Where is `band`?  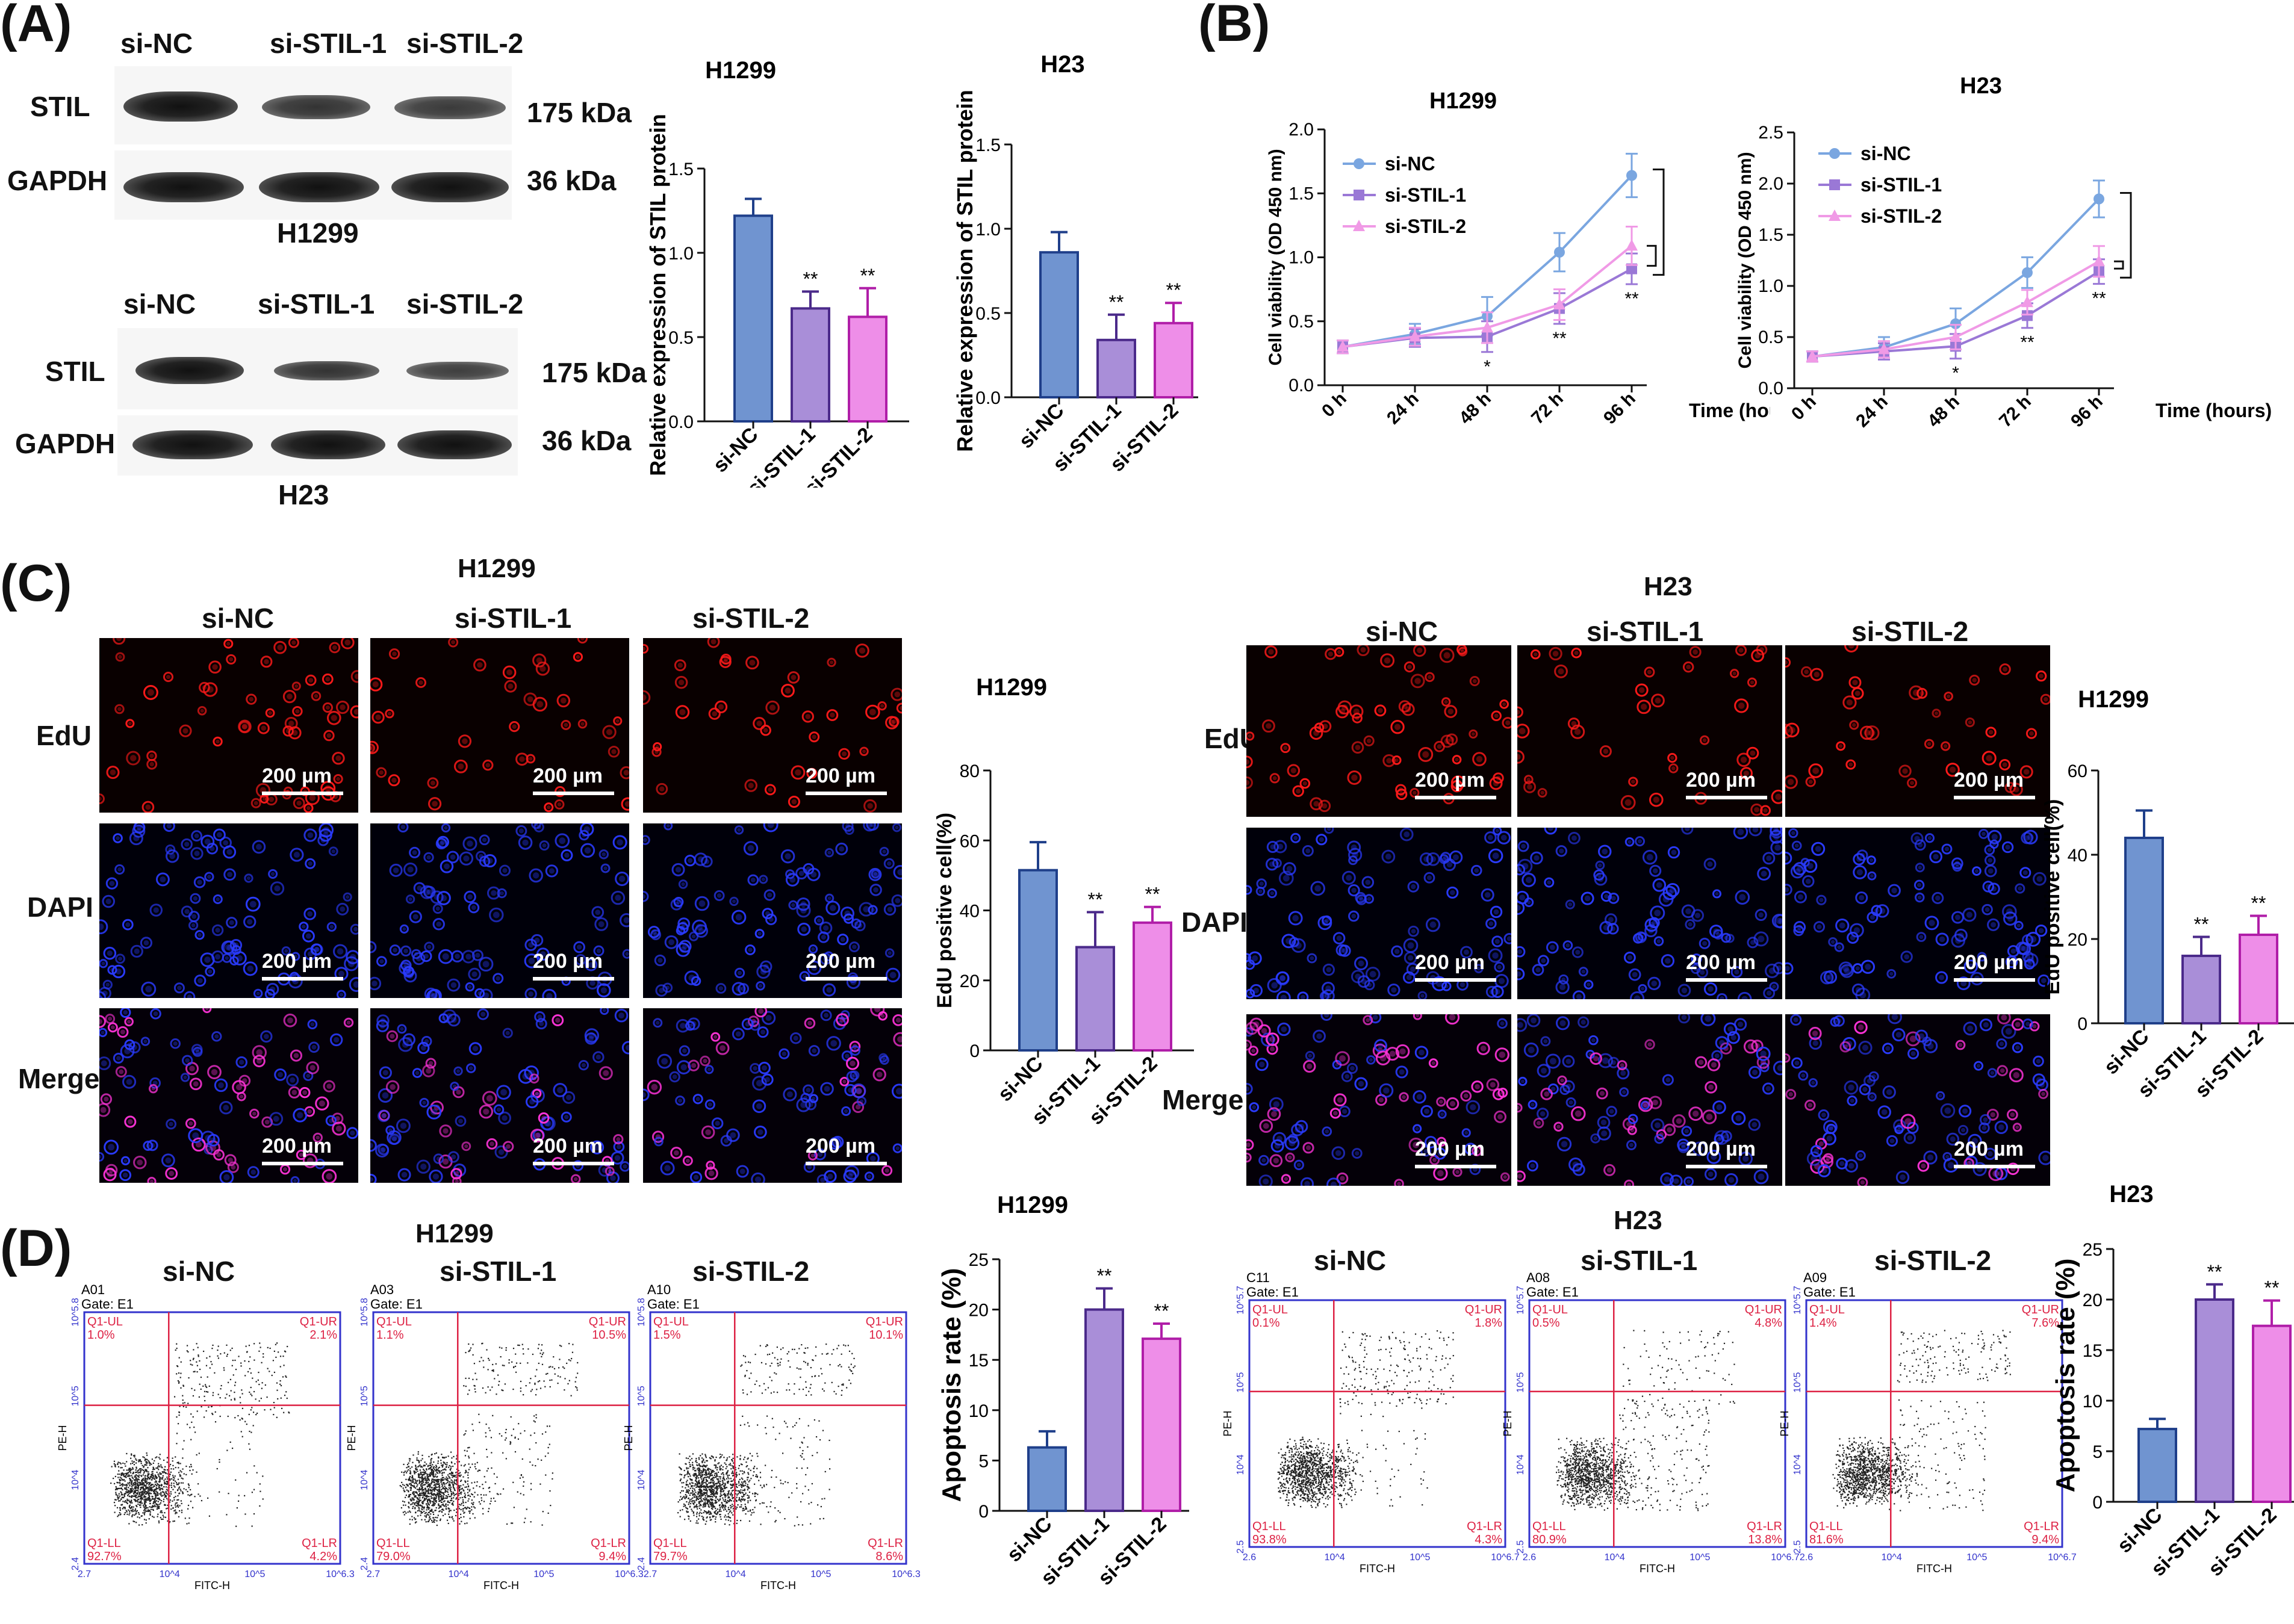 band is located at coordinates (454, 444).